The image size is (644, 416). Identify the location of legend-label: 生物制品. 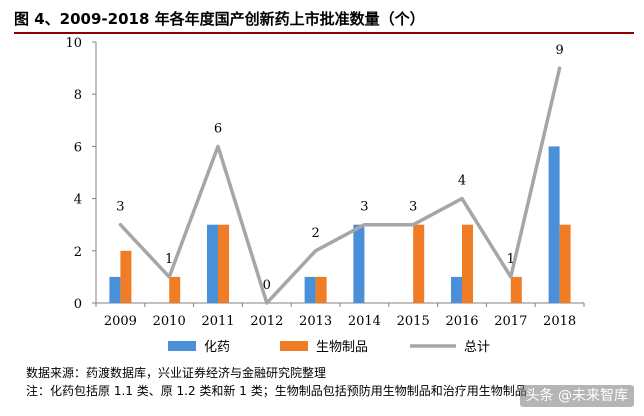
(342, 347).